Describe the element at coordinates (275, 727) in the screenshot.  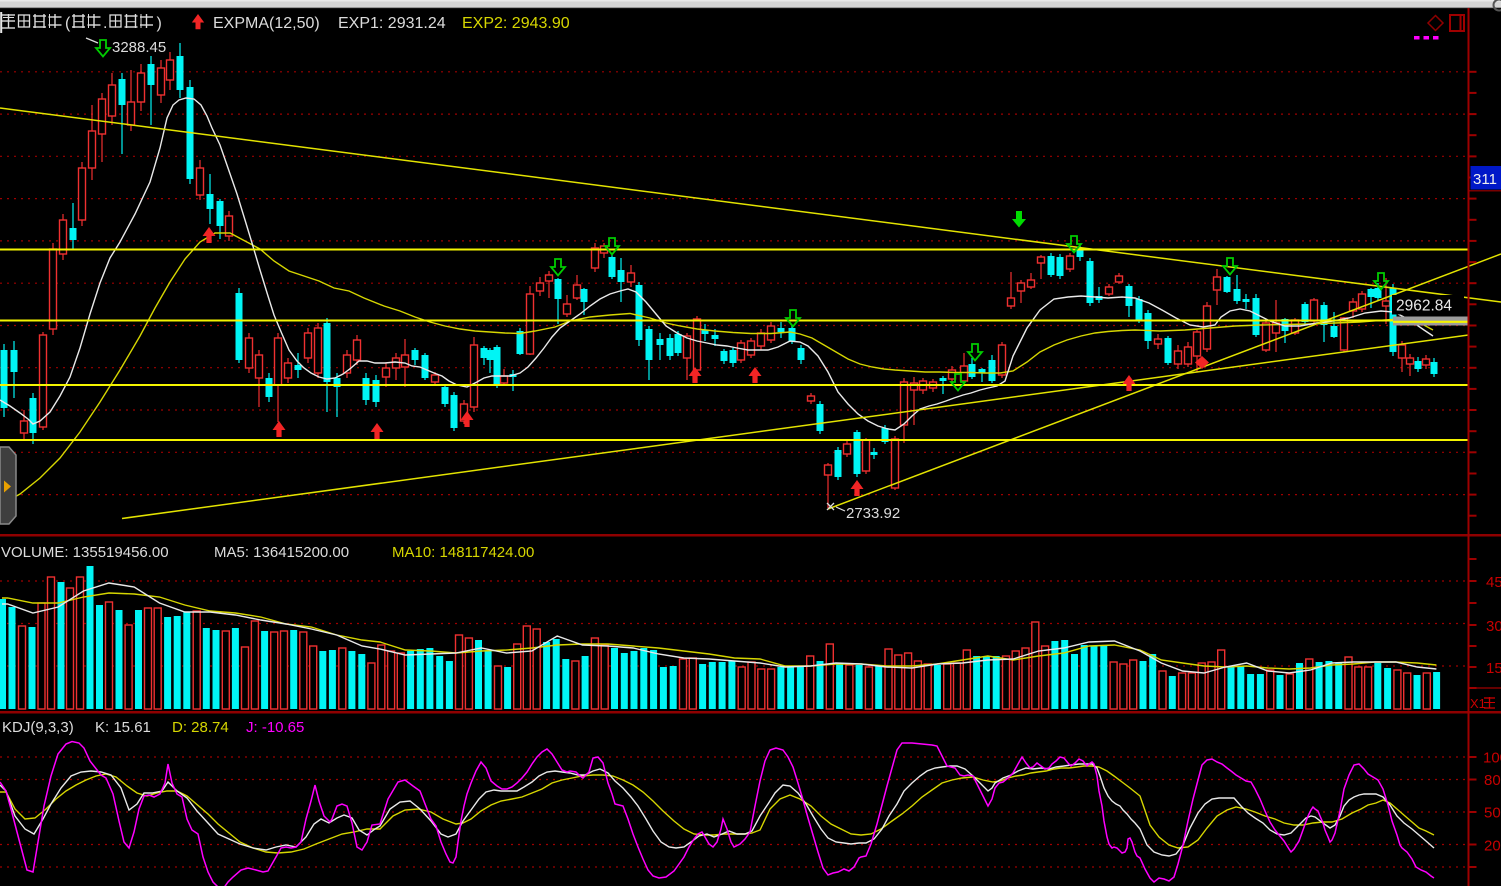
I see `svg-text: J: -10.65` at that location.